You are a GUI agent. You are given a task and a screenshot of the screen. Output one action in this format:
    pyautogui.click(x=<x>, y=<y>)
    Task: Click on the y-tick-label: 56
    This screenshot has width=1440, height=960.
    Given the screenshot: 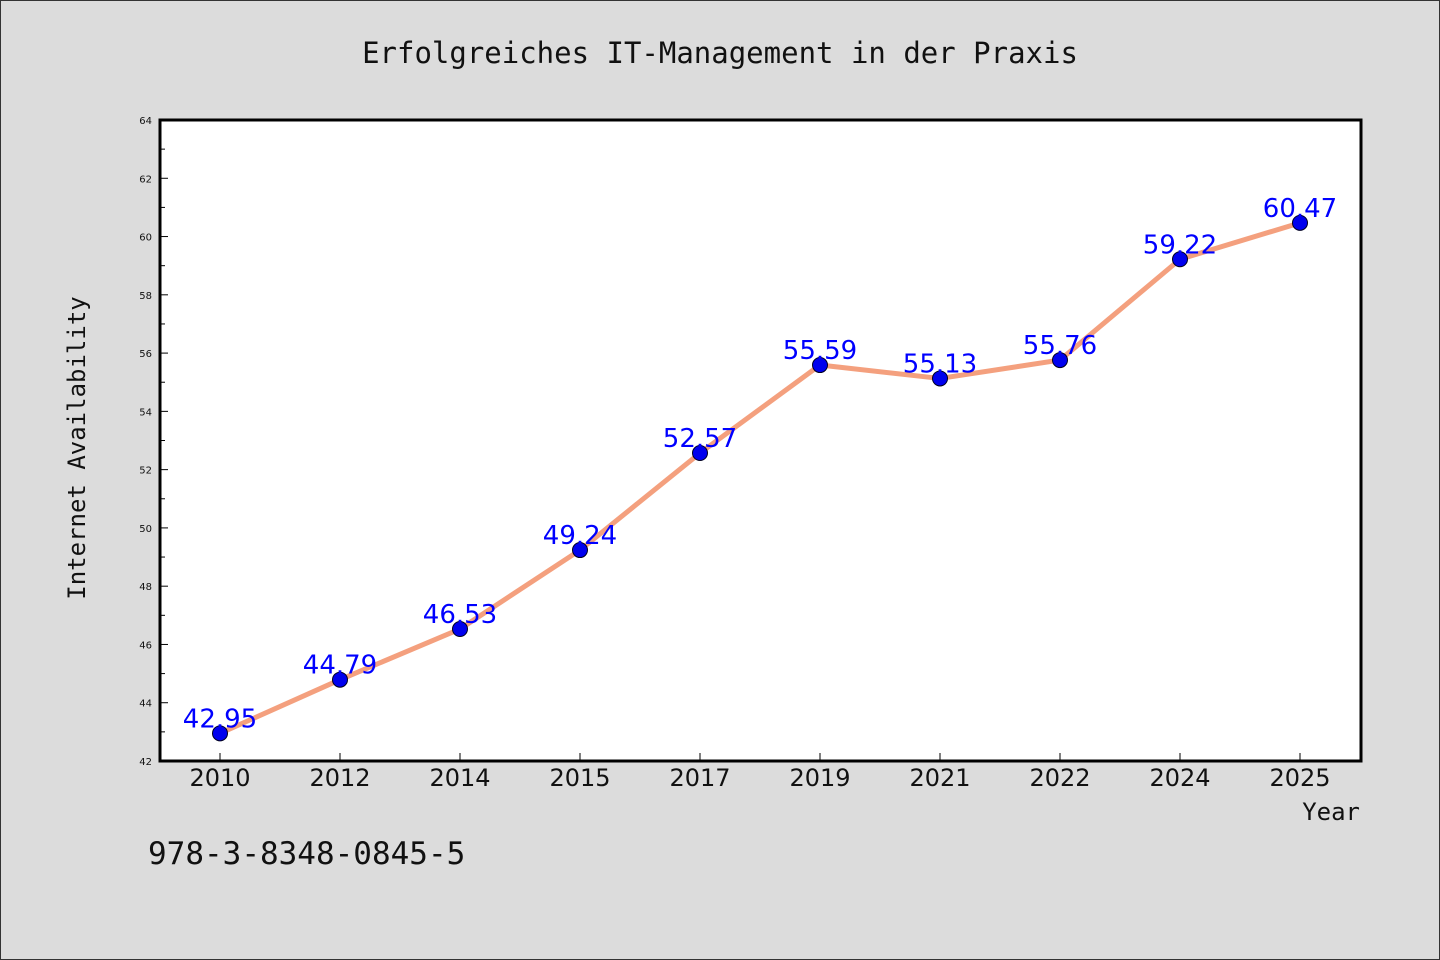 What is the action you would take?
    pyautogui.click(x=145, y=354)
    